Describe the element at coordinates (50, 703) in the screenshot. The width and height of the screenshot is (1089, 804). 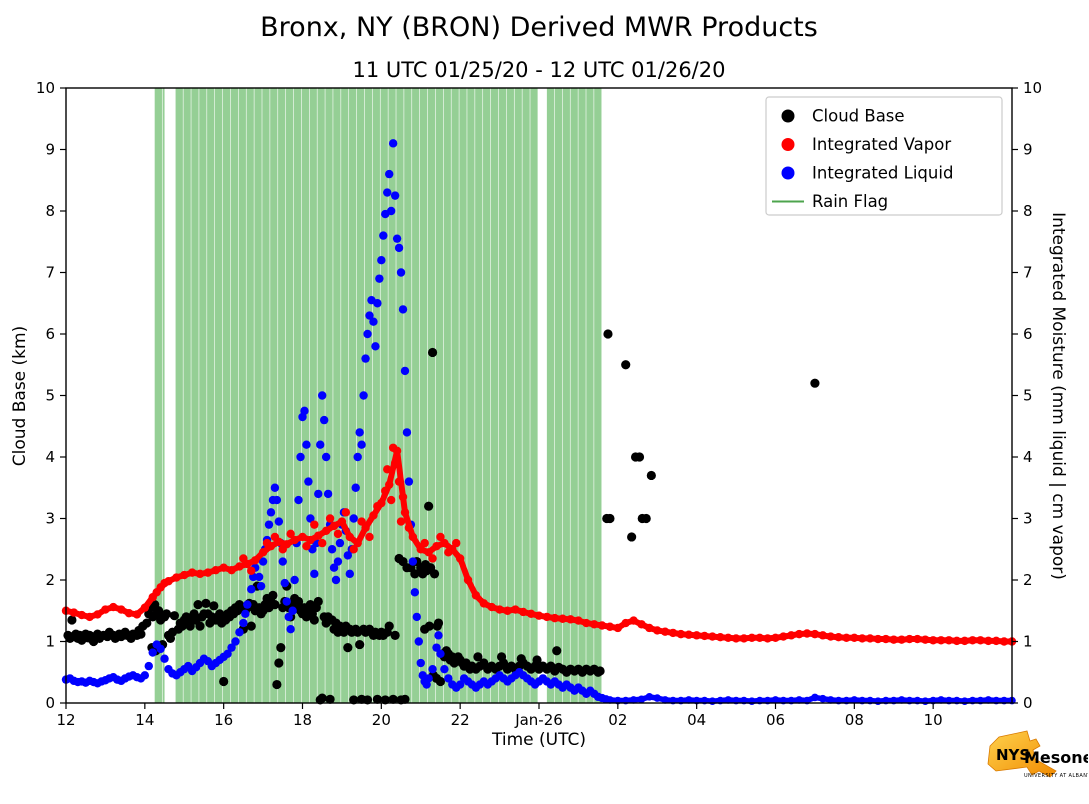
I see `y-left-tick-label: 0` at that location.